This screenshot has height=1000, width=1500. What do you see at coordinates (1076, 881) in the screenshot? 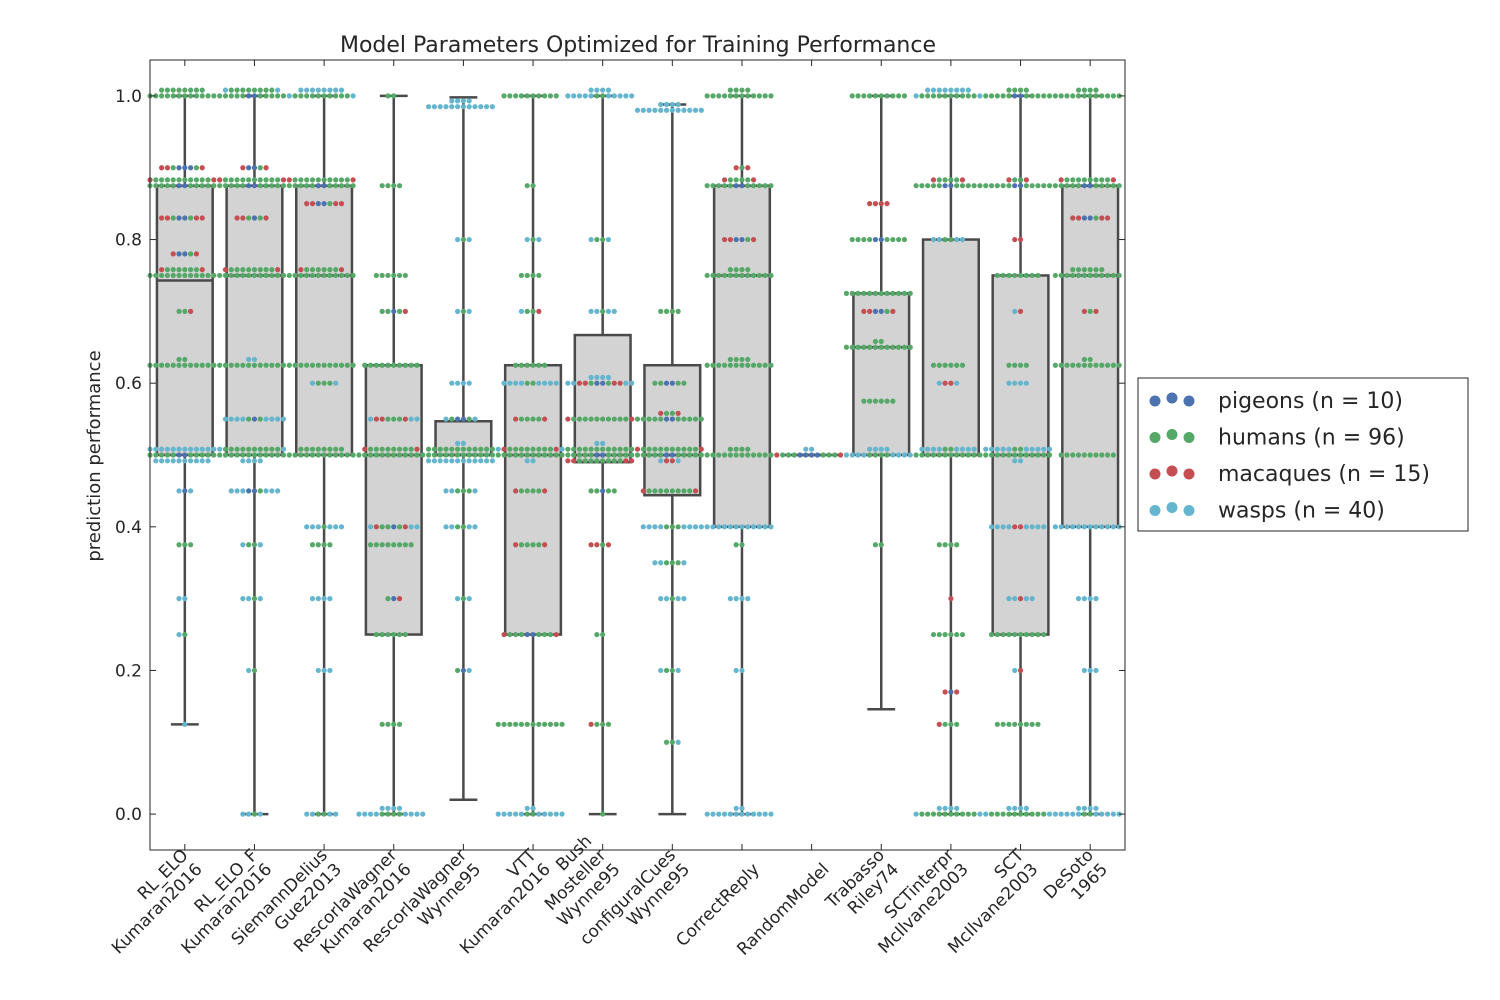
I see `x-tick-label: DeSoto1965` at bounding box center [1076, 881].